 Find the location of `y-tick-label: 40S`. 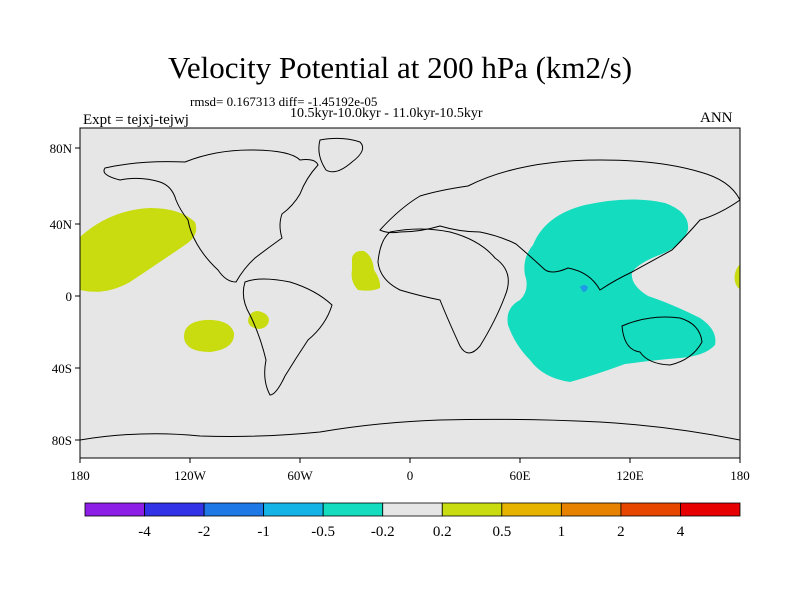

y-tick-label: 40S is located at coordinates (62, 368).